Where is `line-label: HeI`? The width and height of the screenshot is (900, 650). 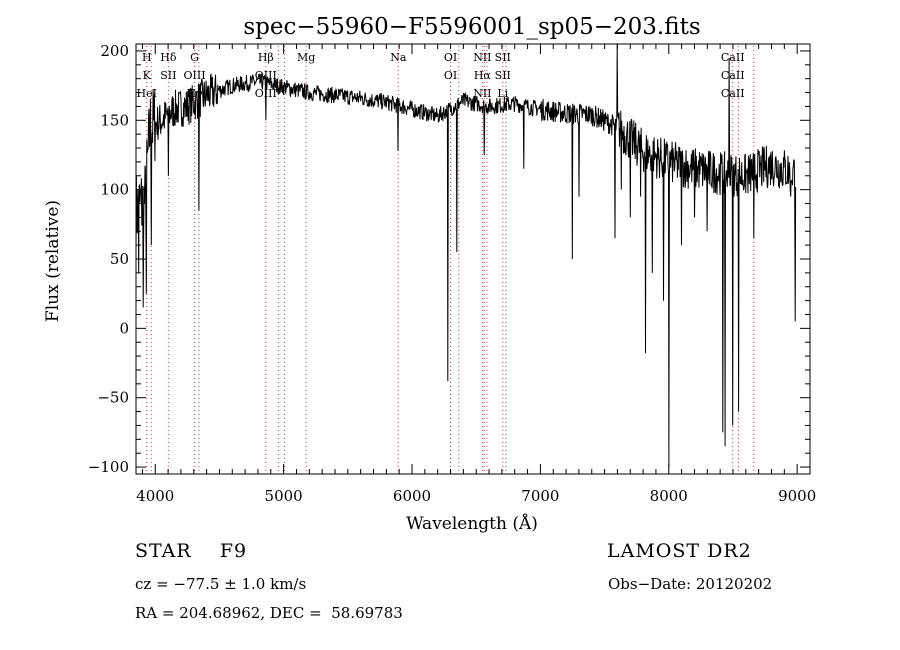 line-label: HeI is located at coordinates (147, 93).